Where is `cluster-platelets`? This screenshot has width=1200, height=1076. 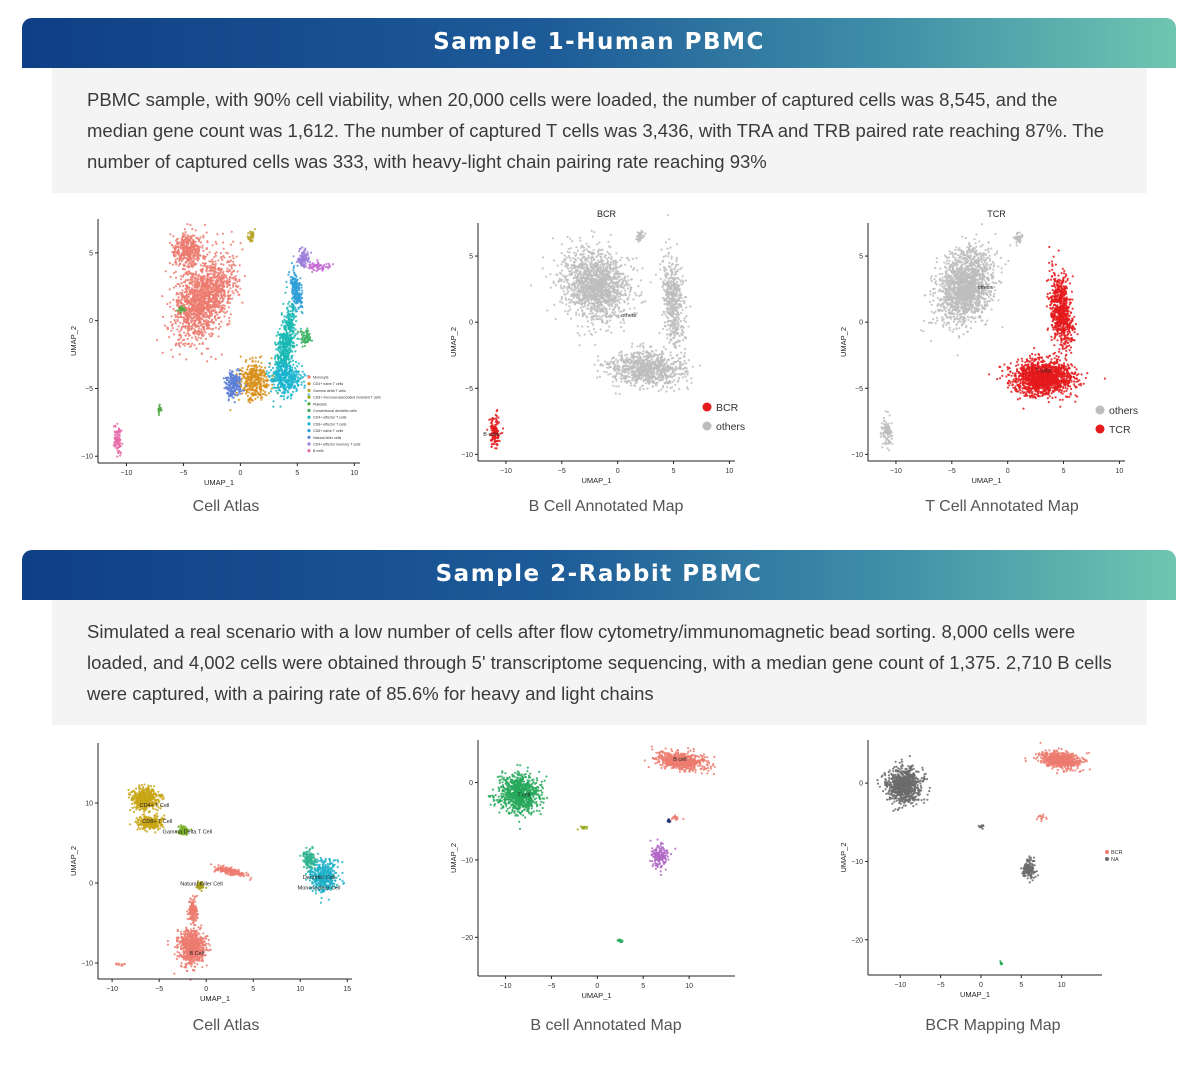
cluster-platelets is located at coordinates (181, 309).